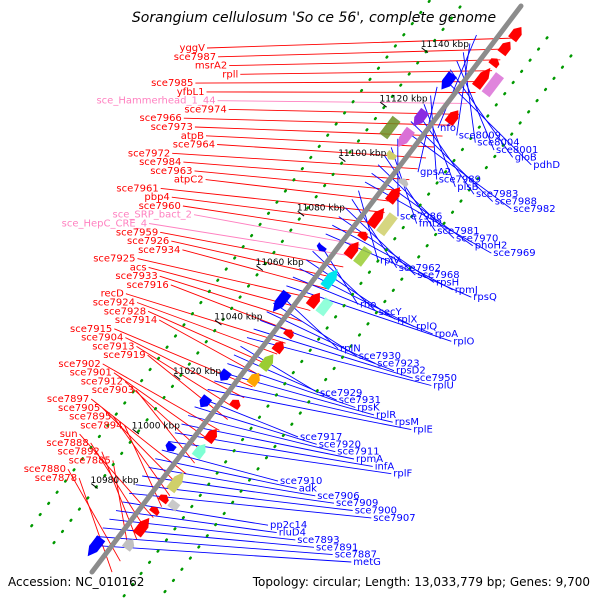  Describe the element at coordinates (114, 259) in the screenshot. I see `left-gene-label-24: sce7925` at that location.